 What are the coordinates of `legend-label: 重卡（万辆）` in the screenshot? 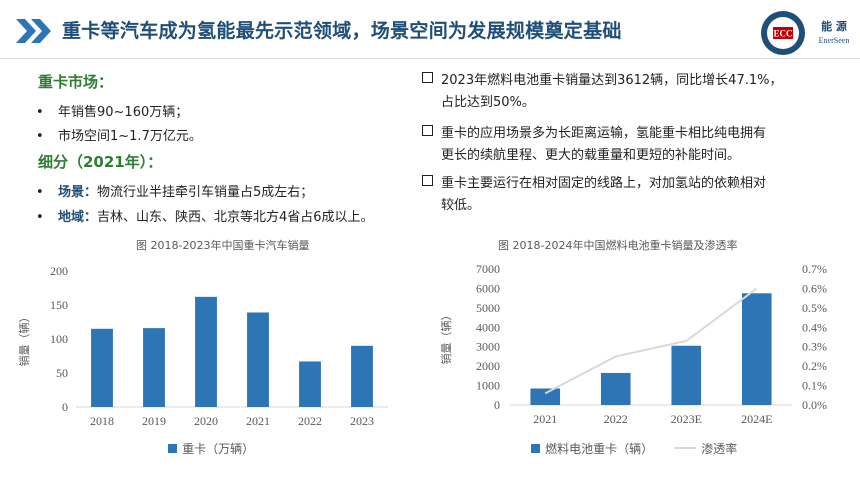 It's located at (218, 449).